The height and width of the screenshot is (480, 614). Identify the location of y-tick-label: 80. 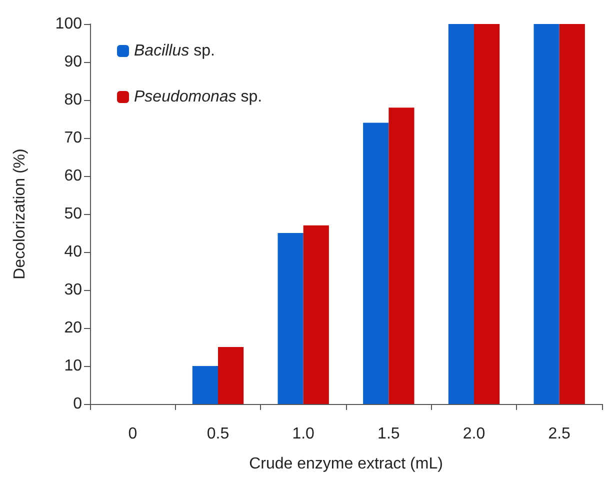
(73, 100).